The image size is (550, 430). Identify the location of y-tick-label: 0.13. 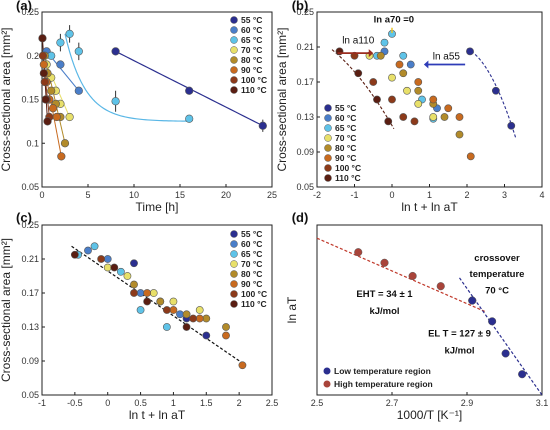
(305, 117).